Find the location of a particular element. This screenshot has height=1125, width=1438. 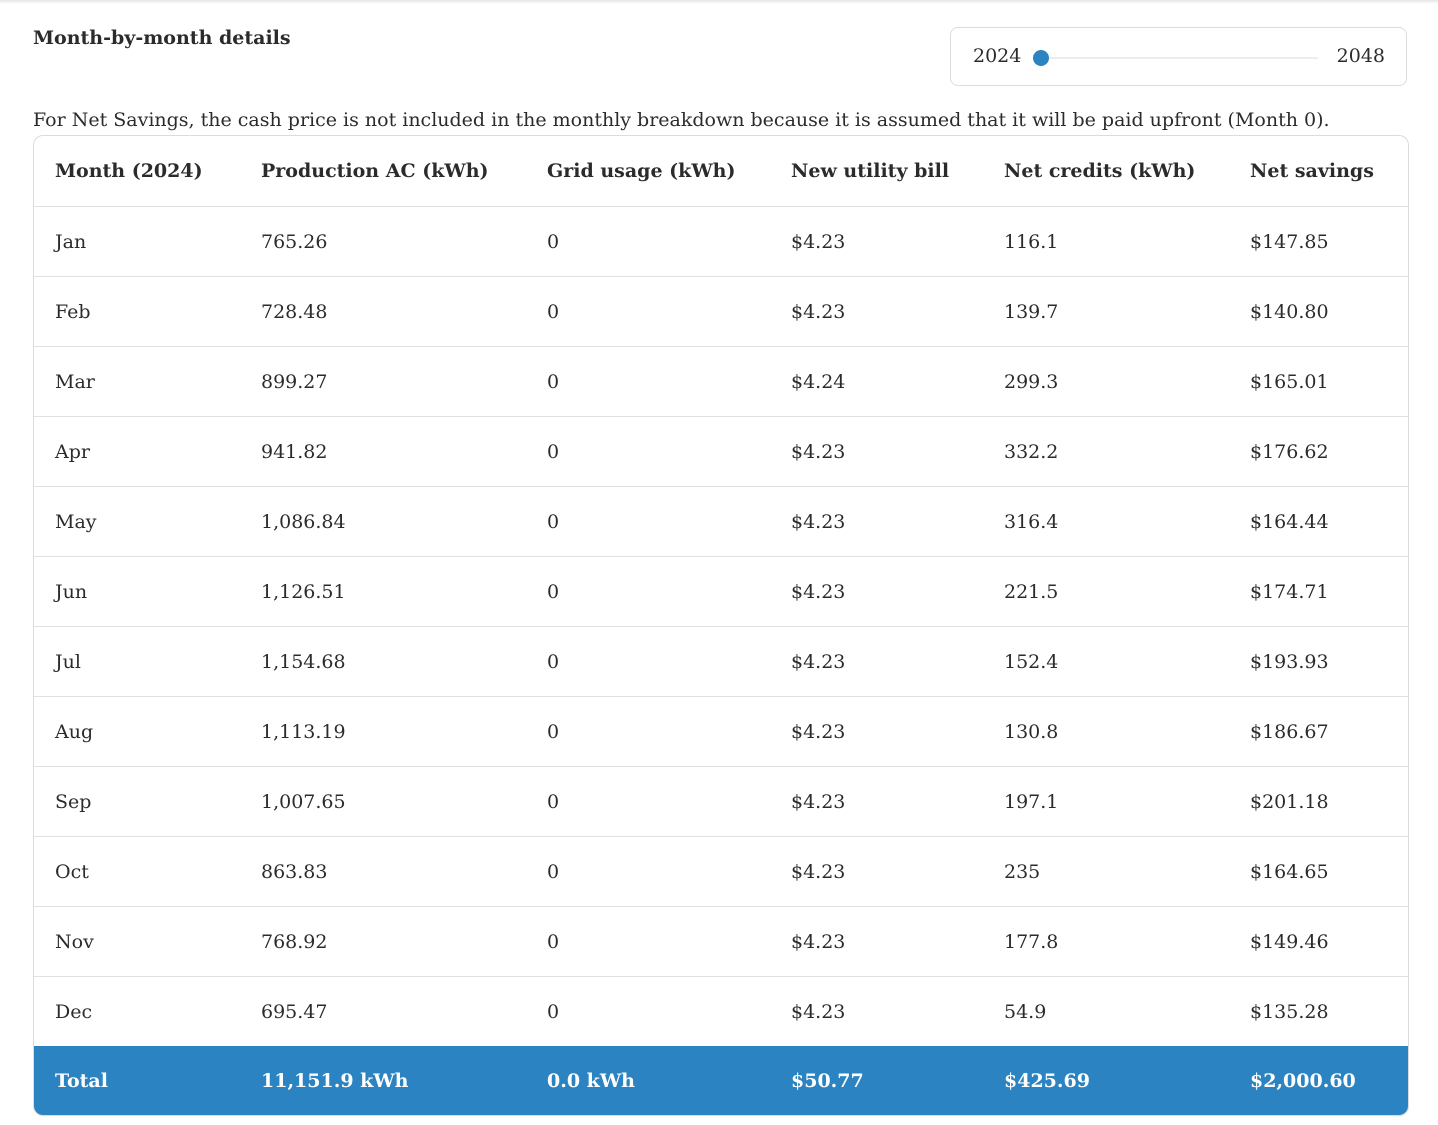

cell-utility-bill: $4.24 is located at coordinates (876, 381).